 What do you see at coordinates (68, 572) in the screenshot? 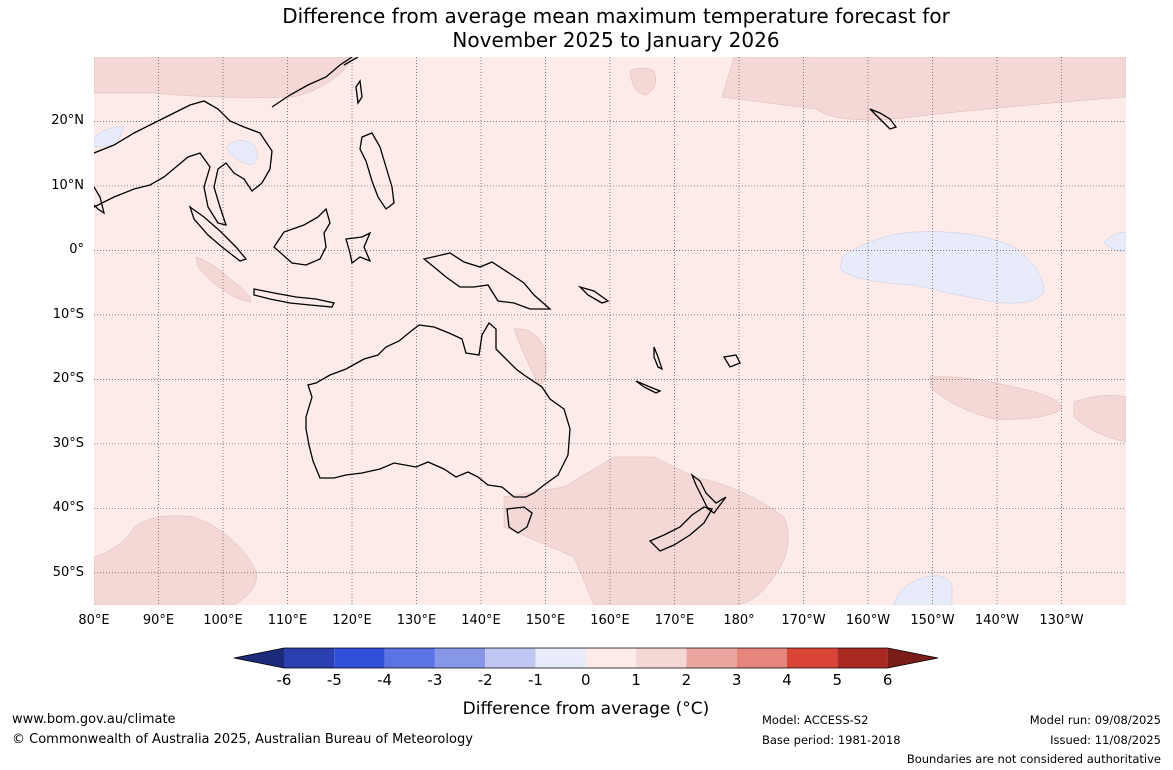
I see `lat-label-50s: 50°S` at bounding box center [68, 572].